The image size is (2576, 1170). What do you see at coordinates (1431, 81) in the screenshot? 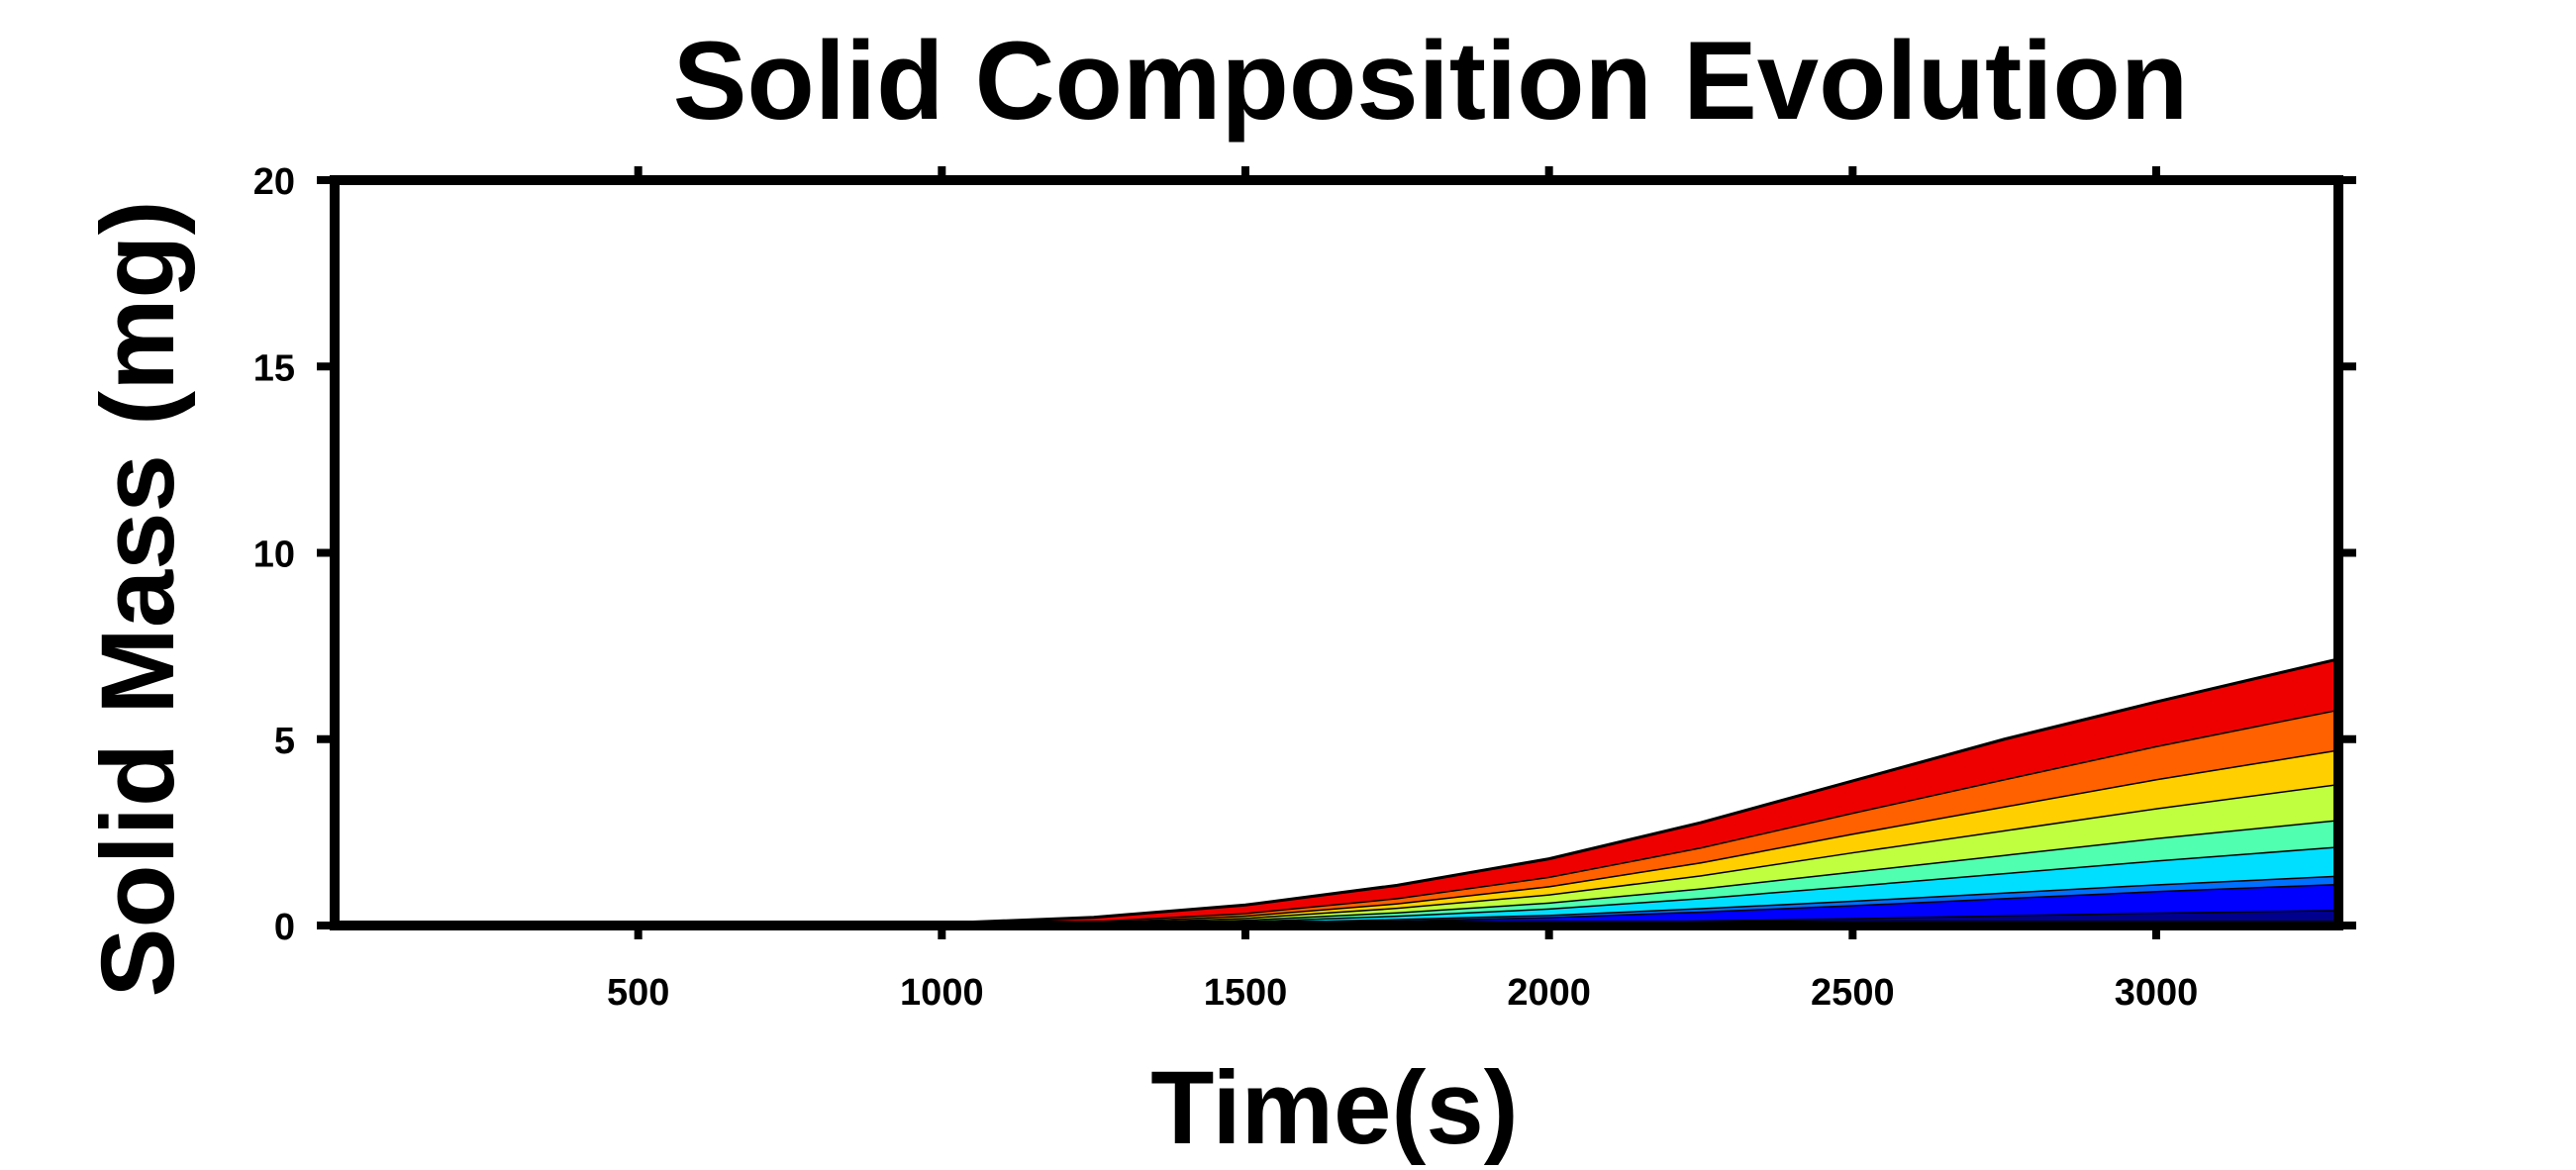
I see `chart-title: Solid Composition Evolution` at bounding box center [1431, 81].